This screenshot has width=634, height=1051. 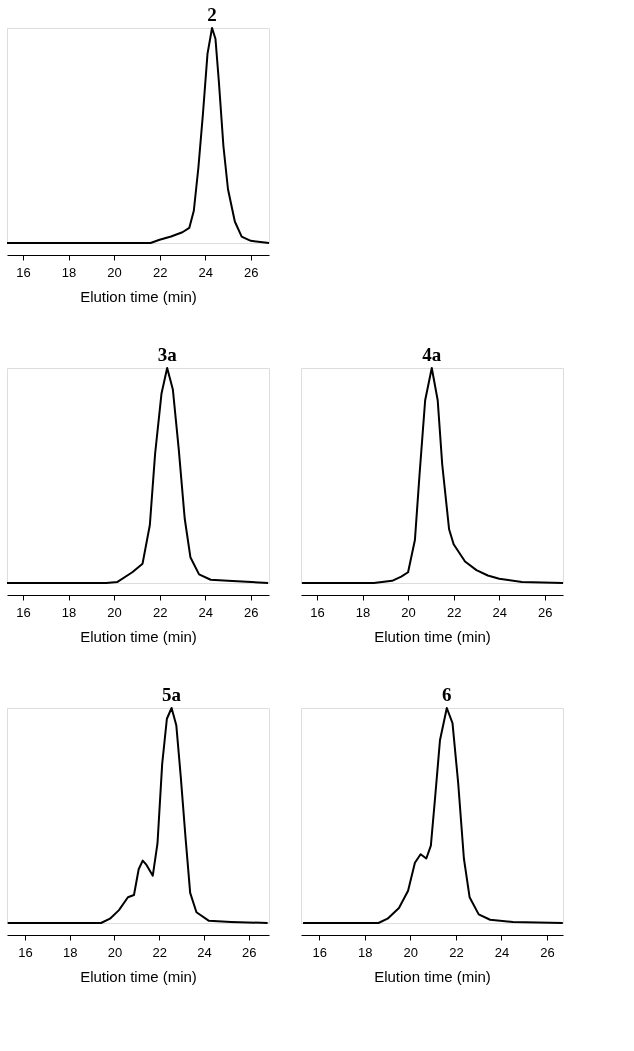 I want to click on chart-title: 3a, so click(x=167, y=354).